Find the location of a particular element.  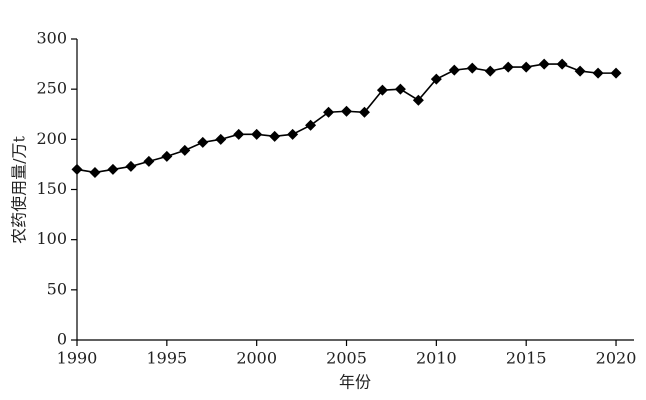

x-tick-label: 2010 is located at coordinates (436, 358).